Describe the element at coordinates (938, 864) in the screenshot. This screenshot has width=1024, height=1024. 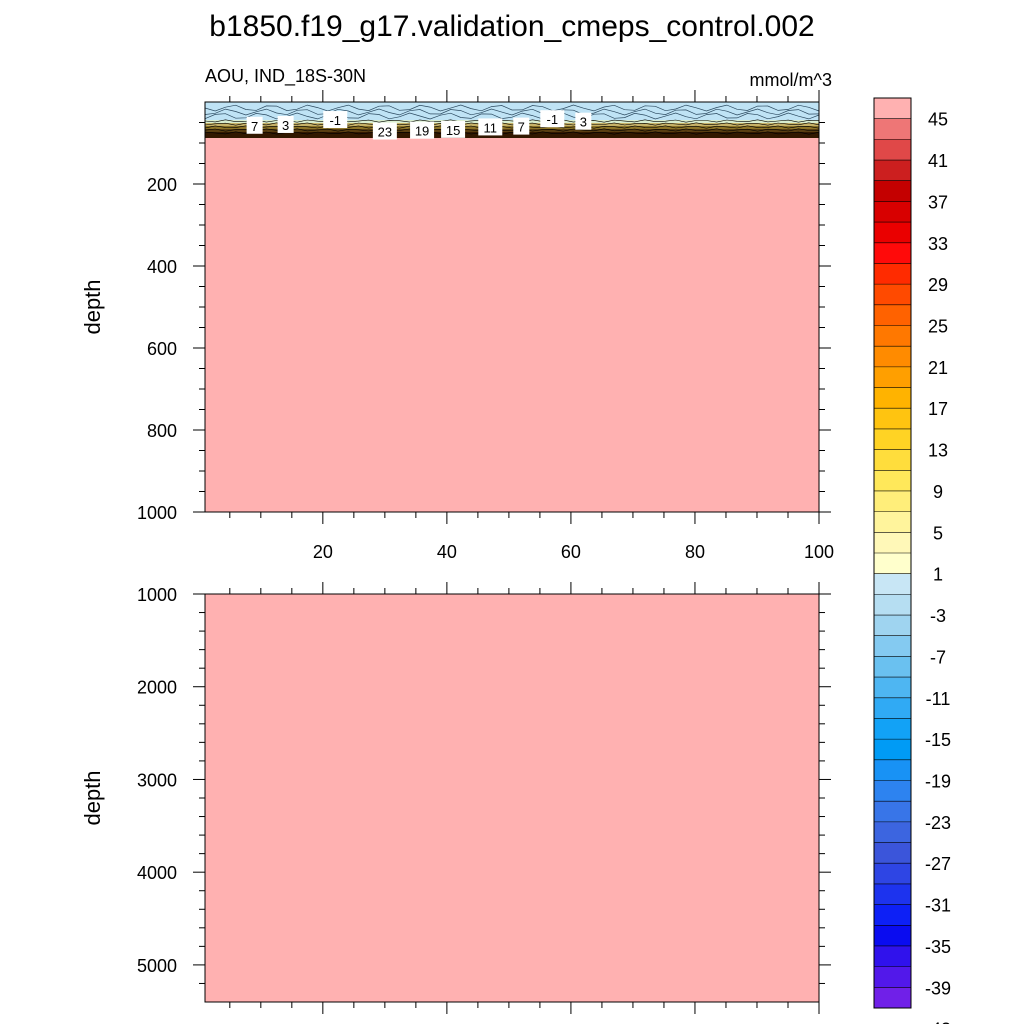
I see `colorbar-label: -27` at that location.